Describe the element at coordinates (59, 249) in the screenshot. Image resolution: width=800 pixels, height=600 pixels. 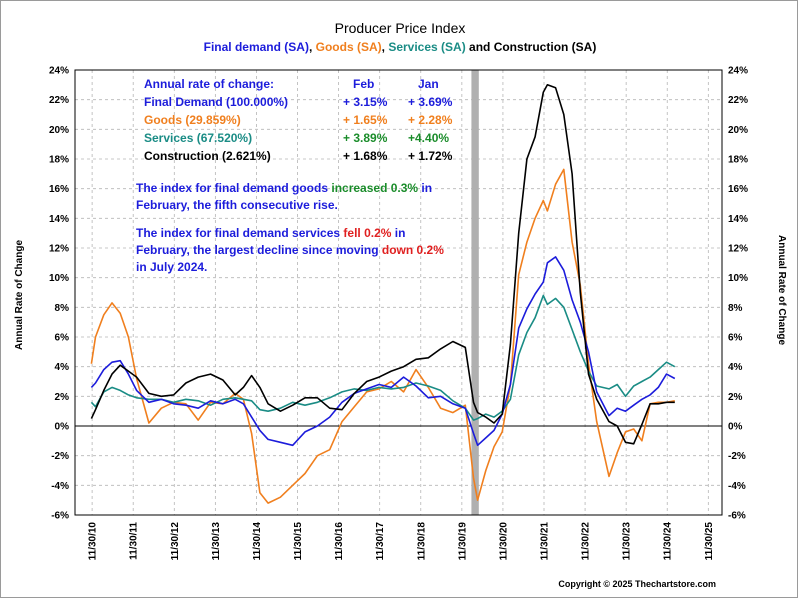
I see `y-tick-label-left: 12%` at that location.